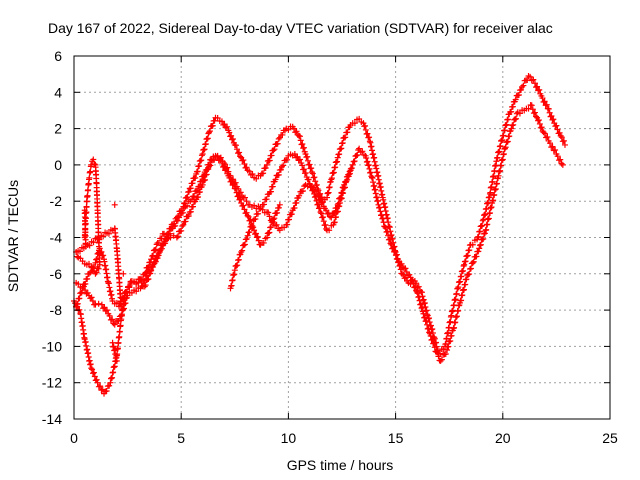 This screenshot has height=480, width=640. I want to click on x-axis-label: GPS time / hours, so click(340, 465).